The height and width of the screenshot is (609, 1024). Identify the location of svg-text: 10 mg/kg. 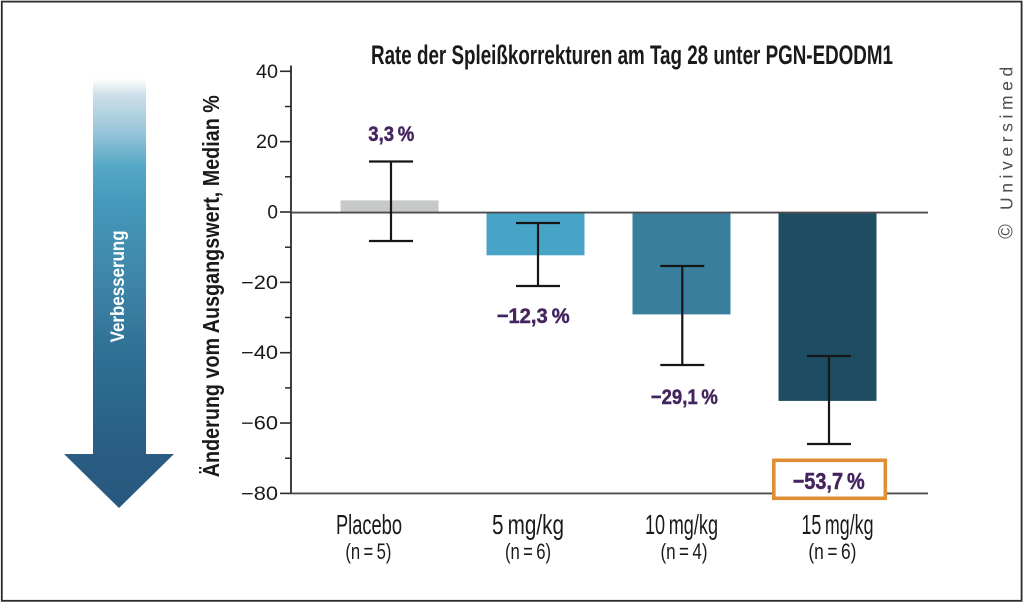
(681, 524).